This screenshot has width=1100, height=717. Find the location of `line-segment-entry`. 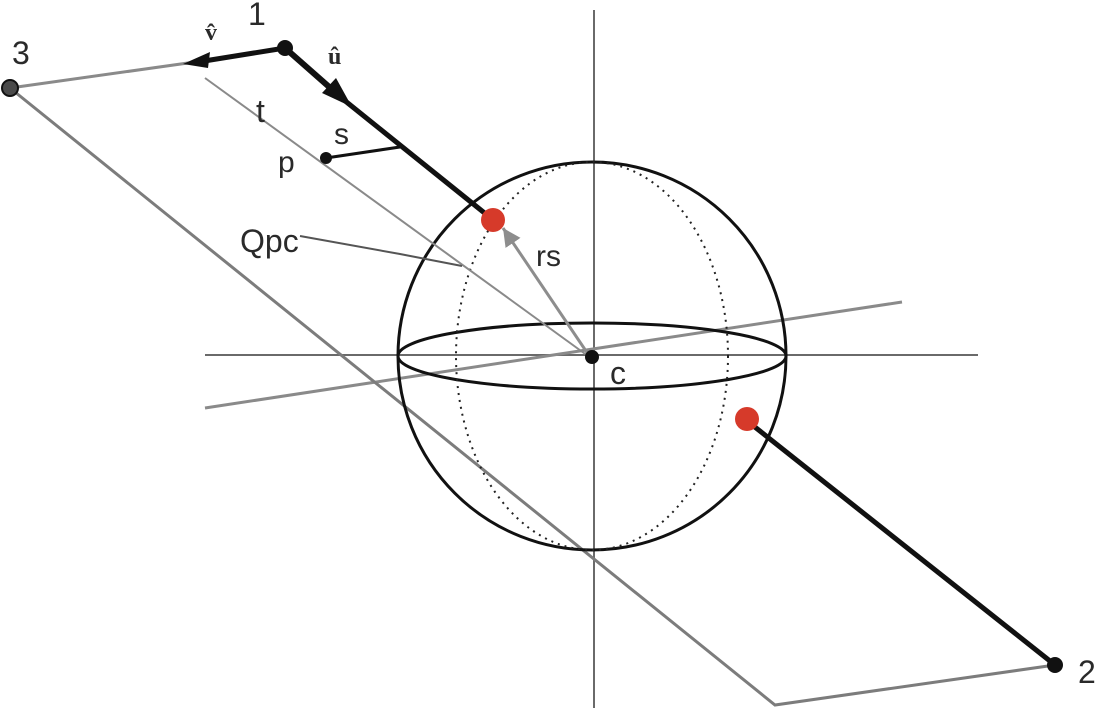

line-segment-entry is located at coordinates (418, 159).